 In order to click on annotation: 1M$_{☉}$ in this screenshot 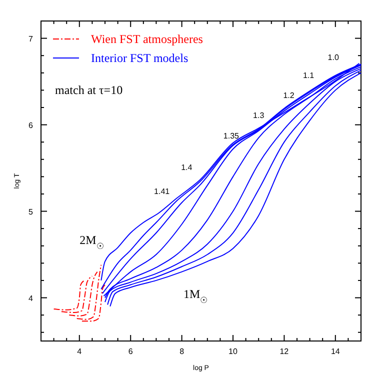, I will do `click(196, 295)`.